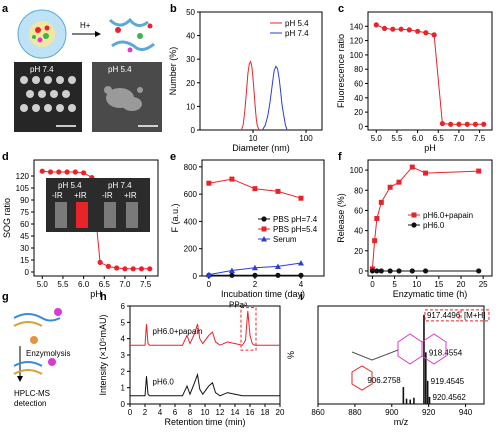 This screenshot has height=433, width=500. What do you see at coordinates (120, 69) in the screenshot?
I see `tem-label-ph54: pH 5.4` at bounding box center [120, 69].